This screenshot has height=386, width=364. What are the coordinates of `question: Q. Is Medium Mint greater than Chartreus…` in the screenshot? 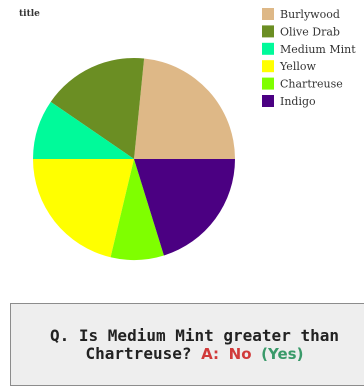 It's located at (194, 344).